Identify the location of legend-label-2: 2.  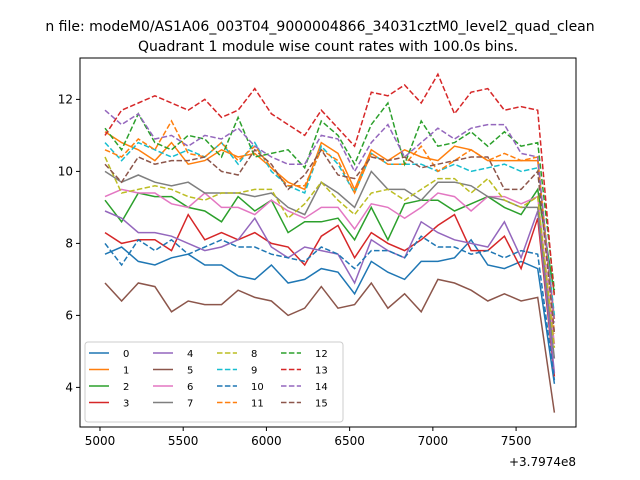
(126, 387).